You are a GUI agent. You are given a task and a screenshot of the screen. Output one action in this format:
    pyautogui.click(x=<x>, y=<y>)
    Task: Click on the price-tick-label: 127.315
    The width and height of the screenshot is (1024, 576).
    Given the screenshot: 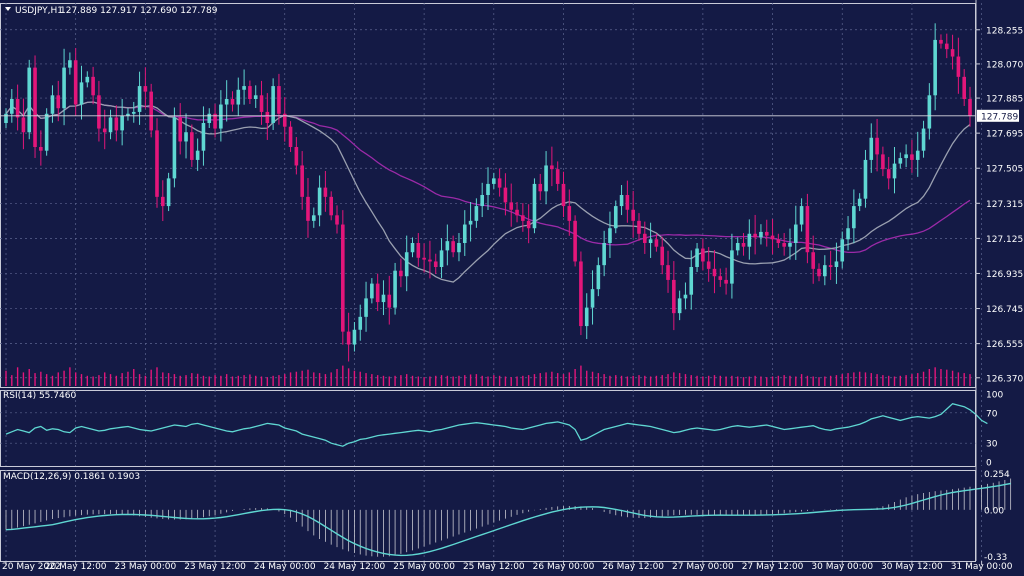 What is the action you would take?
    pyautogui.click(x=1004, y=205)
    